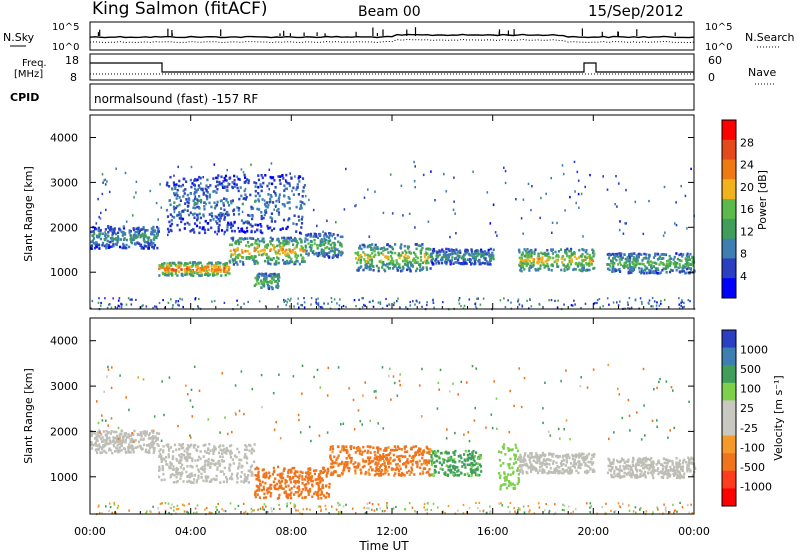  I want to click on nave-label: Nave, so click(762, 72).